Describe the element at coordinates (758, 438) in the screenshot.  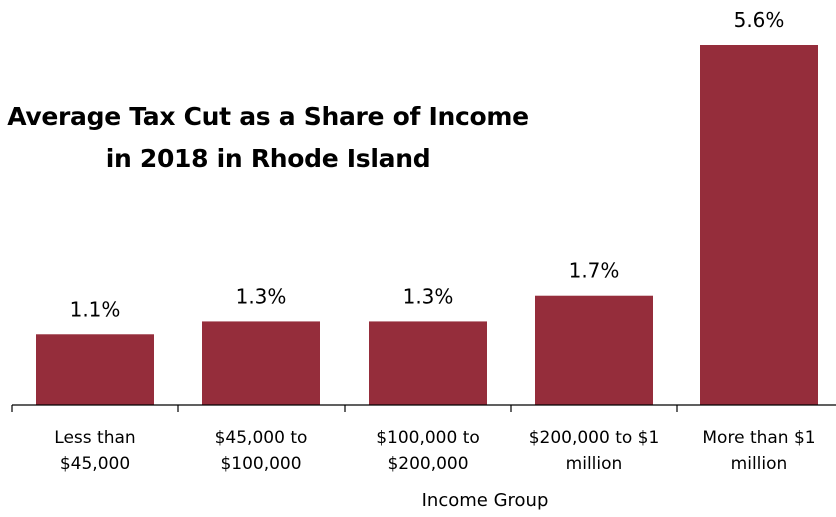
I see `x-tick-label-5-line-1: More than $1` at that location.